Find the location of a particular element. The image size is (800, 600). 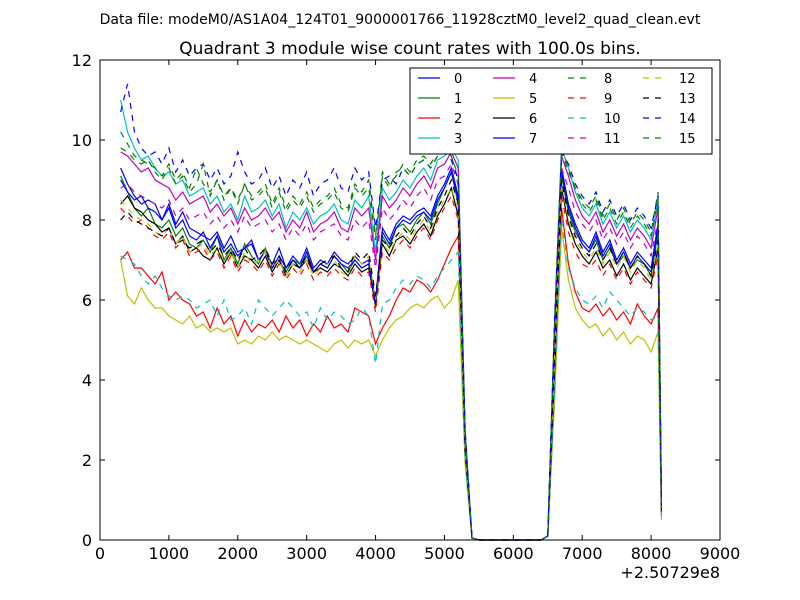

y-tick-label: 2 is located at coordinates (87, 460).